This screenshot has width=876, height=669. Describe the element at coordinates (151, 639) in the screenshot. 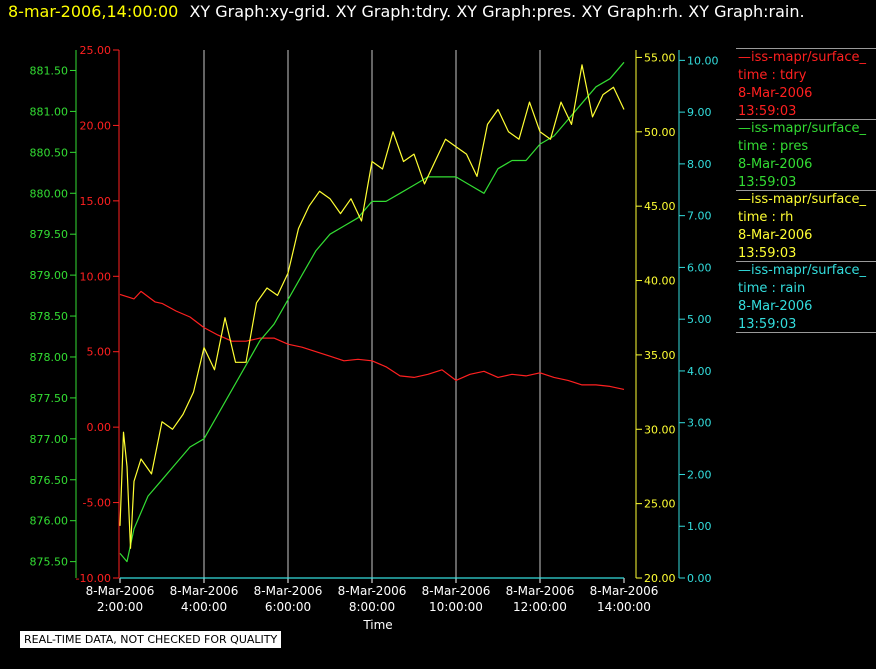

I see `quality-note: REAL-TIME DATA, NOT CHECKED FOR QUALITY` at that location.